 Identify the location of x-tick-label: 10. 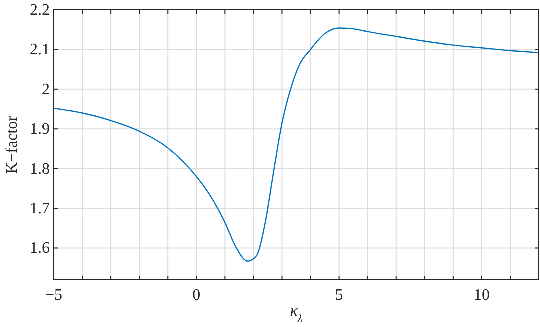
(482, 295).